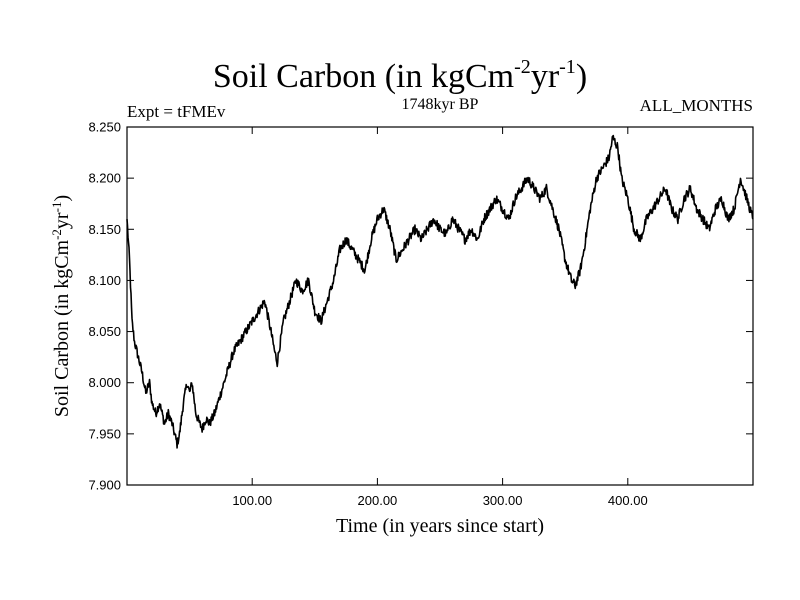 Image resolution: width=800 pixels, height=600 pixels. What do you see at coordinates (503, 500) in the screenshot?
I see `x-tick-label: 300.00` at bounding box center [503, 500].